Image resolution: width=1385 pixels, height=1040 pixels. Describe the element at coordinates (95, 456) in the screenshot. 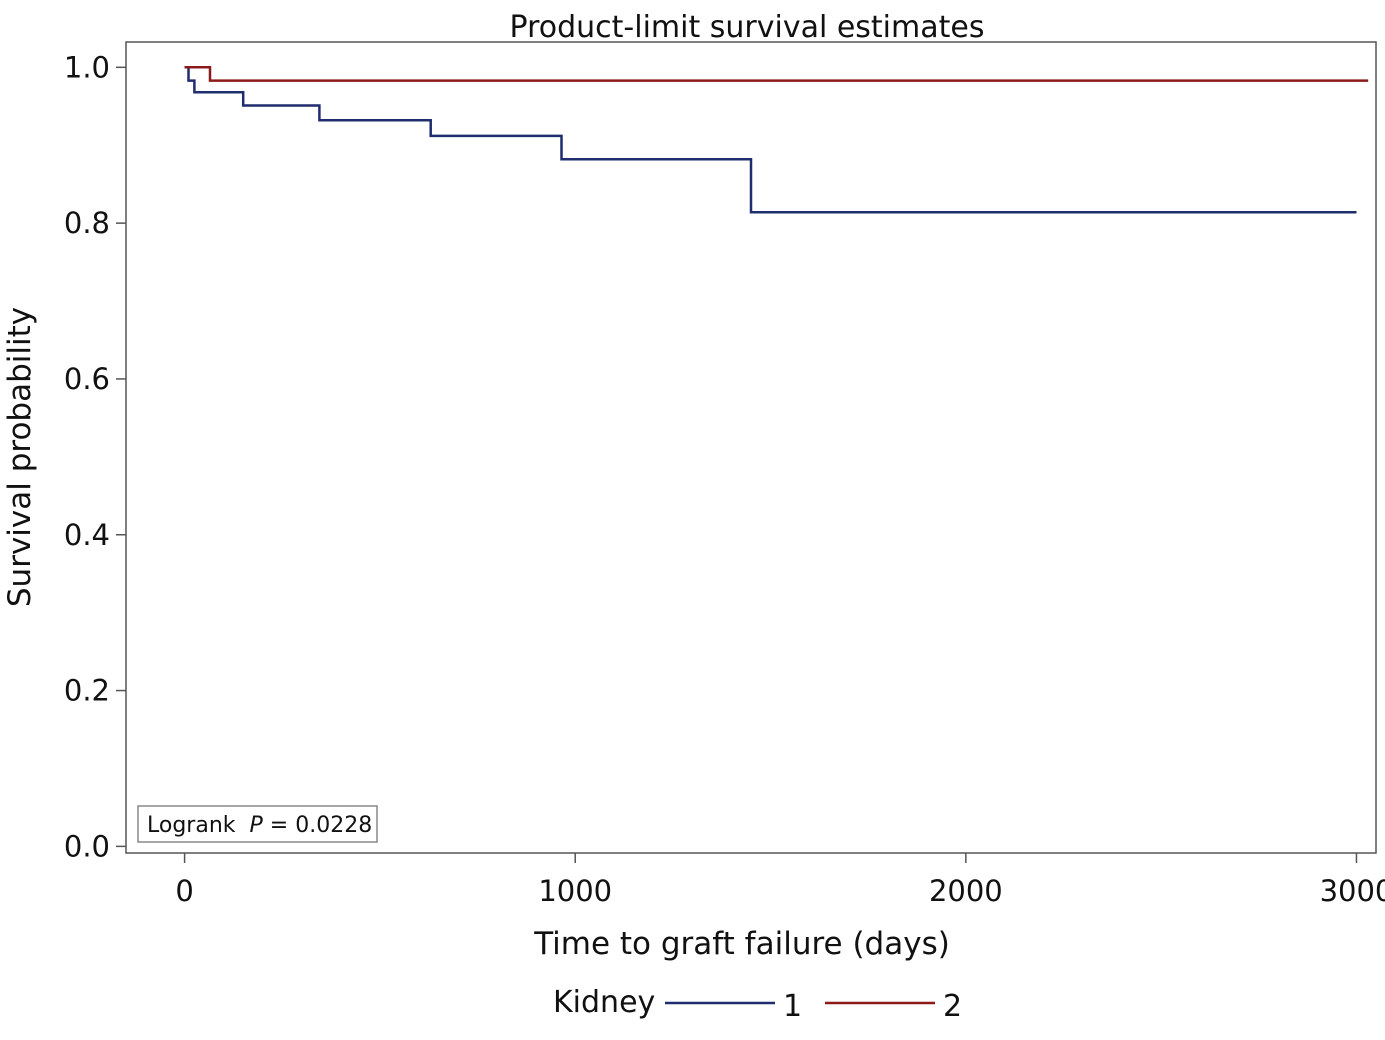

I see `y-axis: 0.0 0.2 0.4 0.6 0.8 1.0` at that location.